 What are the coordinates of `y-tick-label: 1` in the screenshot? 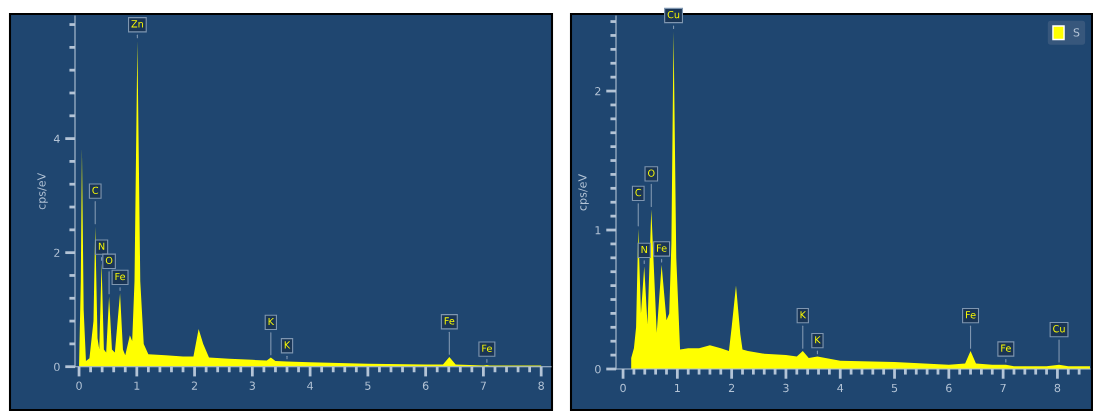 It's located at (598, 230).